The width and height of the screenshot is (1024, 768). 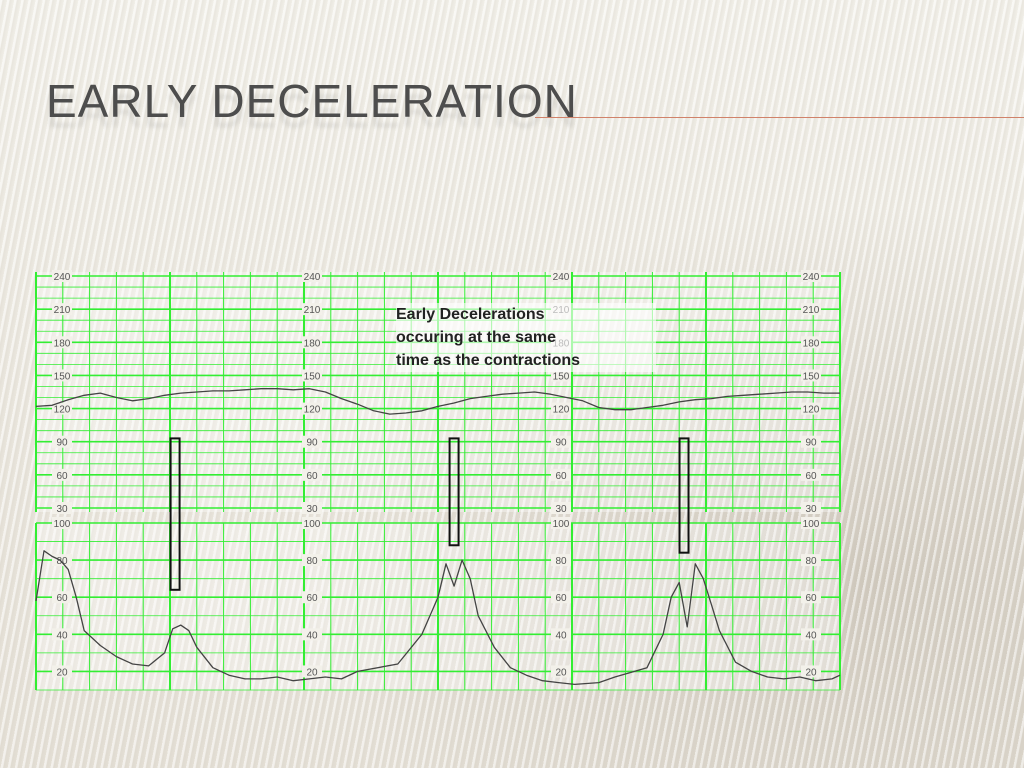 What do you see at coordinates (779, 117) in the screenshot?
I see `title-rule` at bounding box center [779, 117].